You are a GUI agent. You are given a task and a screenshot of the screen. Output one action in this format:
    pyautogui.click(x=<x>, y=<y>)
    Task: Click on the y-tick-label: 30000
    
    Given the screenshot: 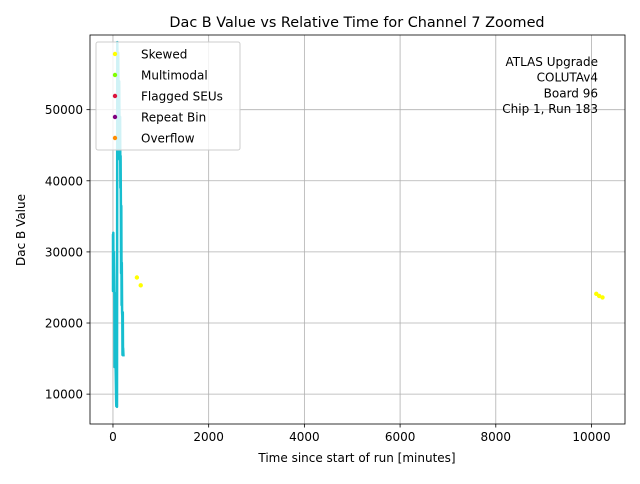 What is the action you would take?
    pyautogui.click(x=64, y=252)
    